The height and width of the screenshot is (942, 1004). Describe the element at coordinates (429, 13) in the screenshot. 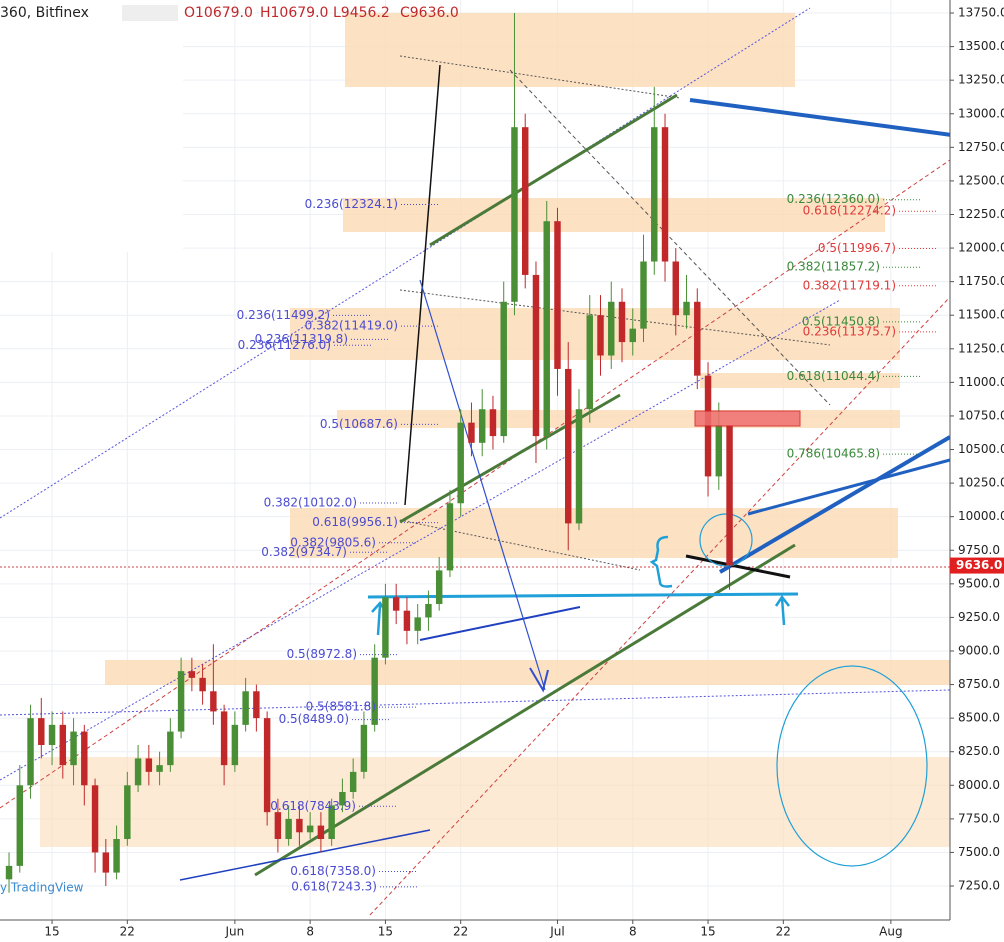

I see `ohlc-close: C9636.0` at that location.